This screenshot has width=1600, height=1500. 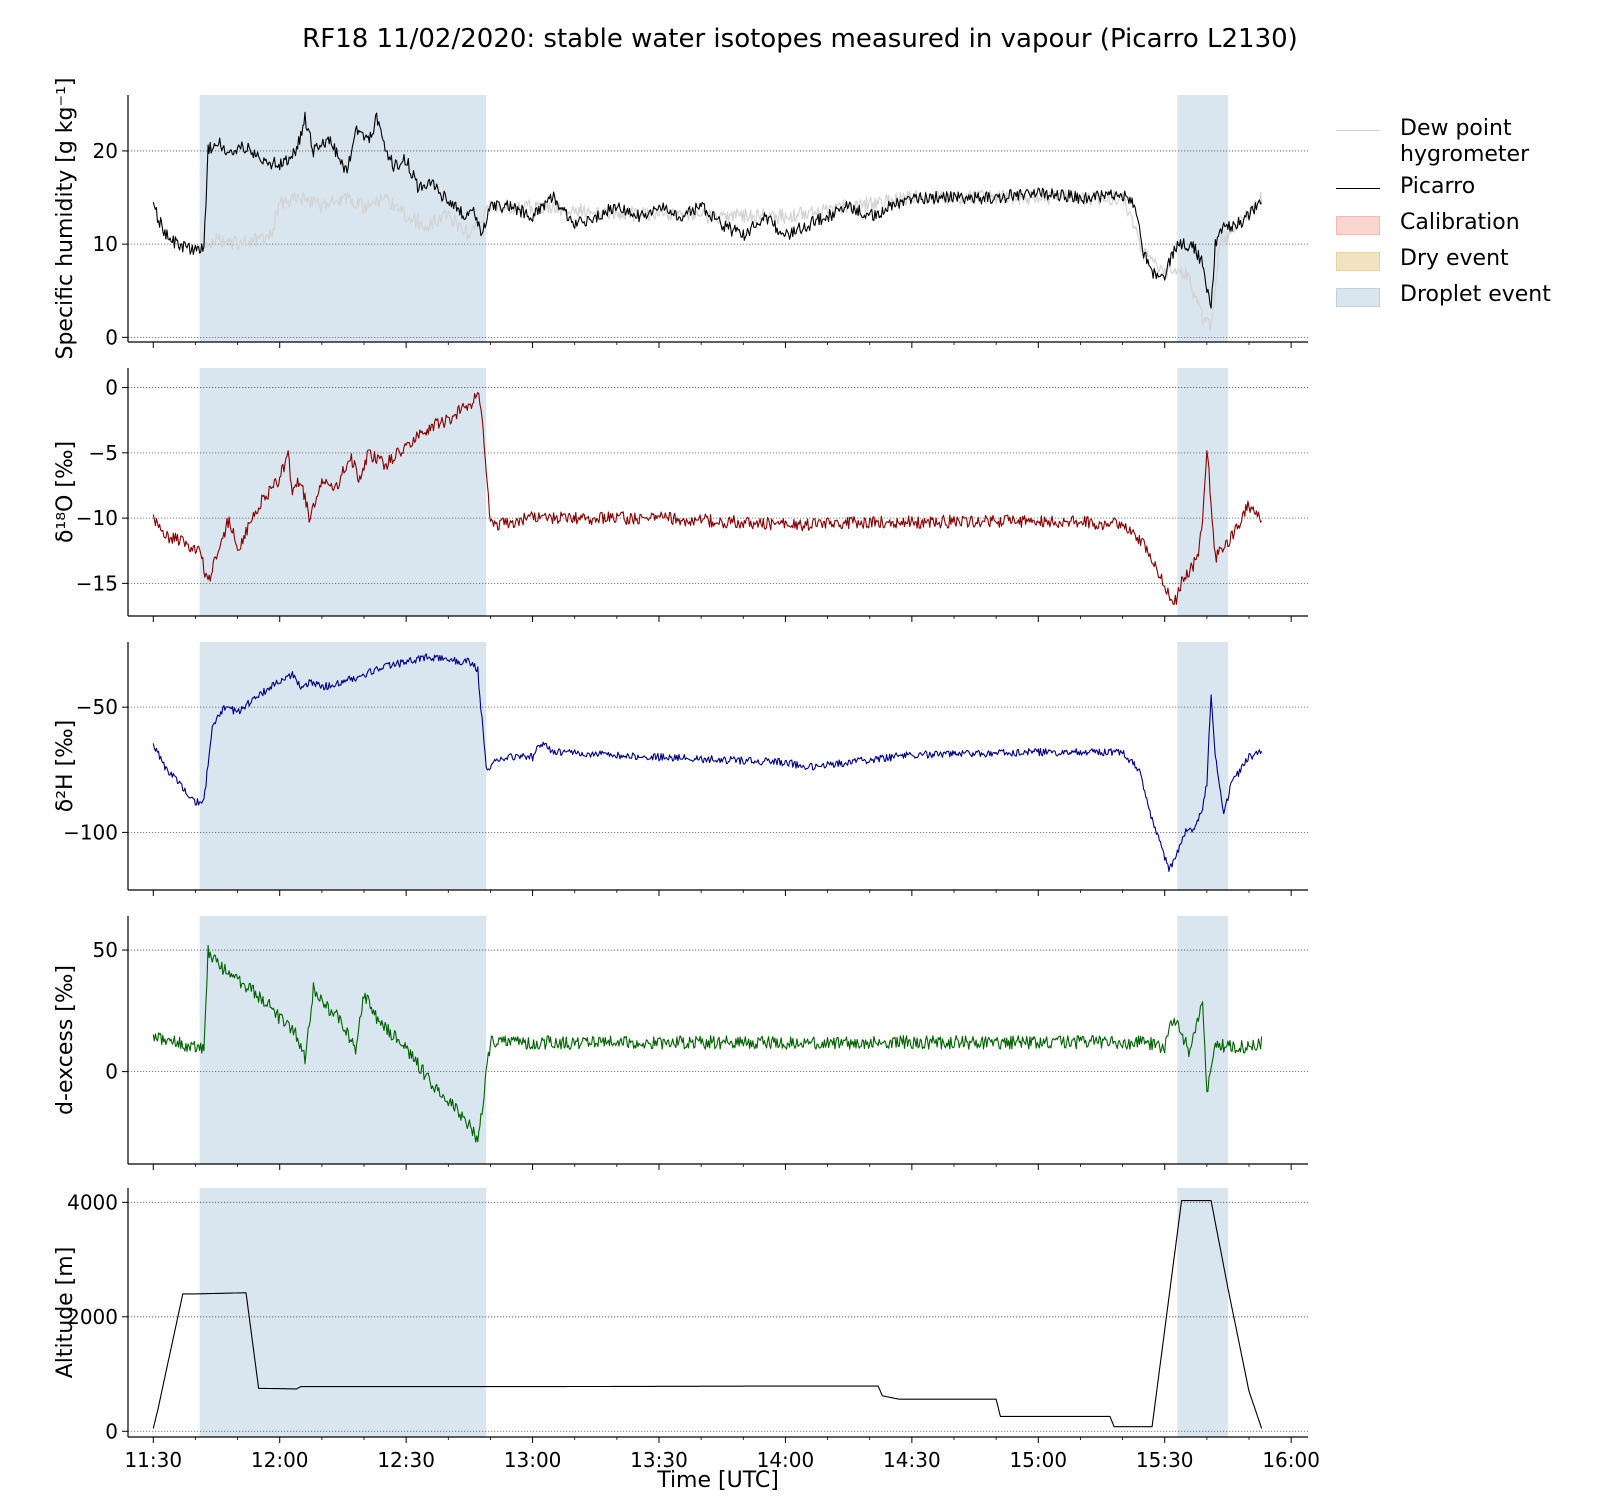 I want to click on y-tick-label: 2000, so click(x=92, y=1317).